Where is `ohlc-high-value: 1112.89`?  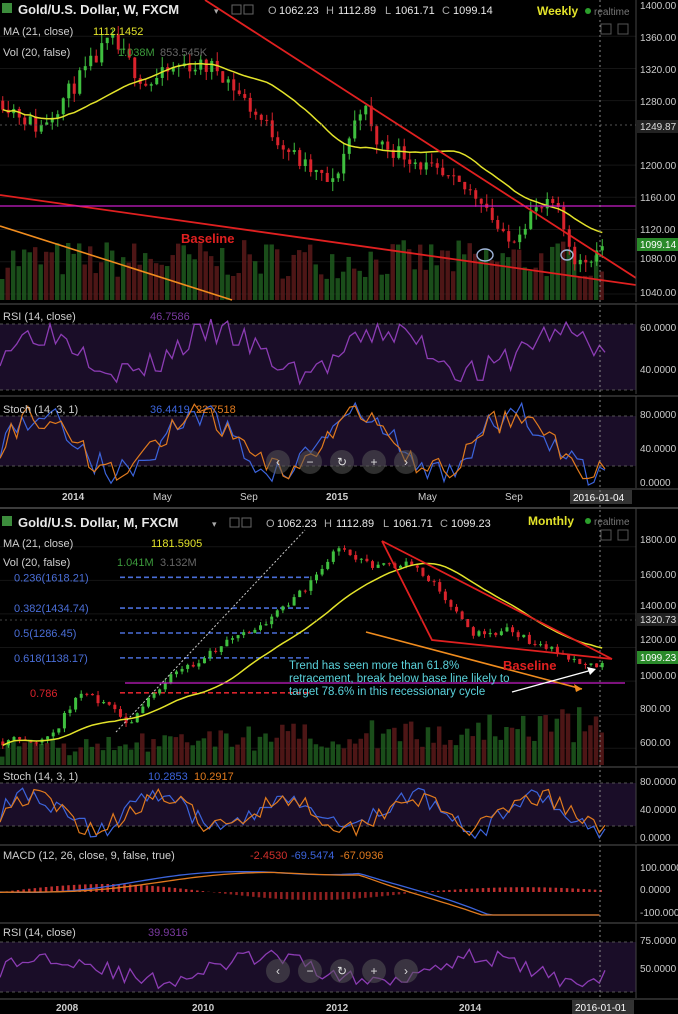 ohlc-high-value: 1112.89 is located at coordinates (357, 11).